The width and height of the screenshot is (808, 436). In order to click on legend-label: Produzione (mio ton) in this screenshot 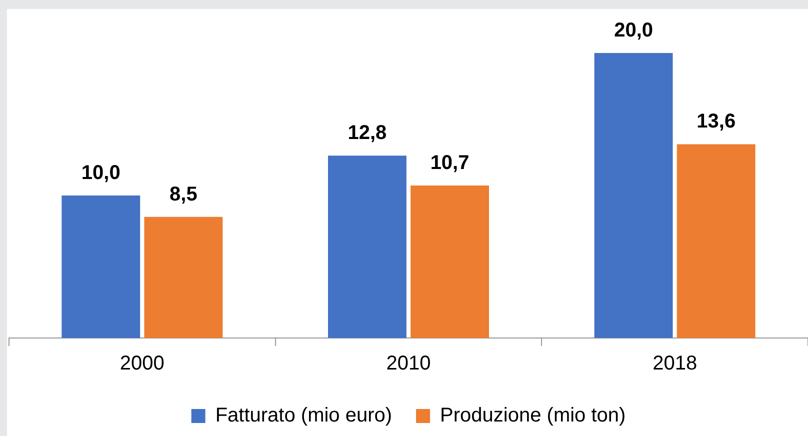, I will do `click(533, 415)`.